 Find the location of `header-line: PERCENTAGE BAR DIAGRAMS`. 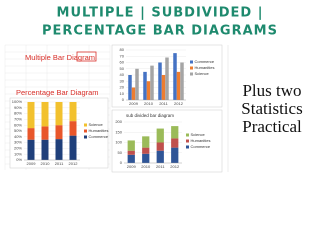

header-line: PERCENTAGE BAR DIAGRAMS is located at coordinates (160, 31).